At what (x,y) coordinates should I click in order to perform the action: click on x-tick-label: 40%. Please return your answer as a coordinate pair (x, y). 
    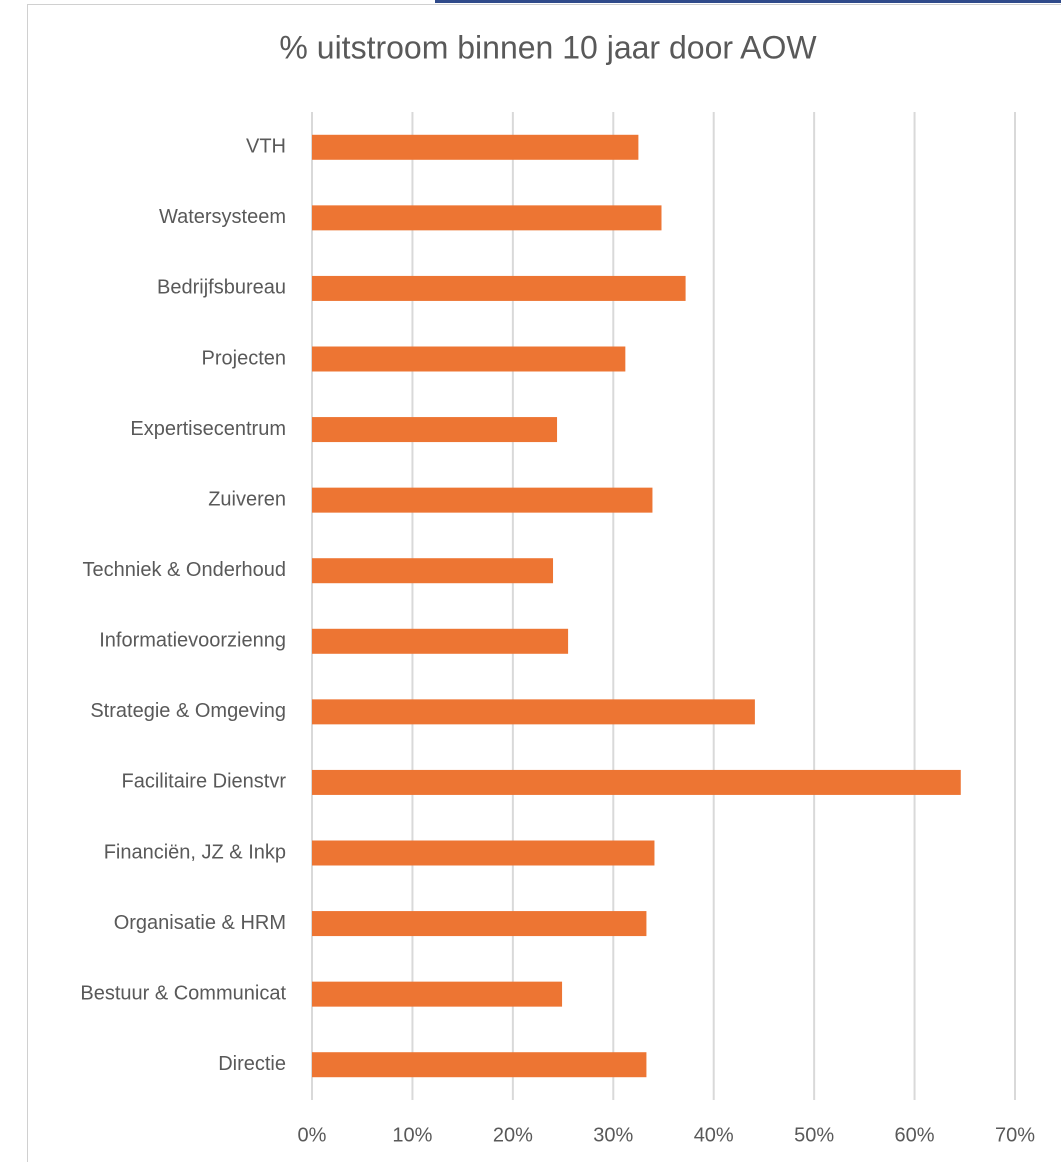
    Looking at the image, I should click on (714, 1135).